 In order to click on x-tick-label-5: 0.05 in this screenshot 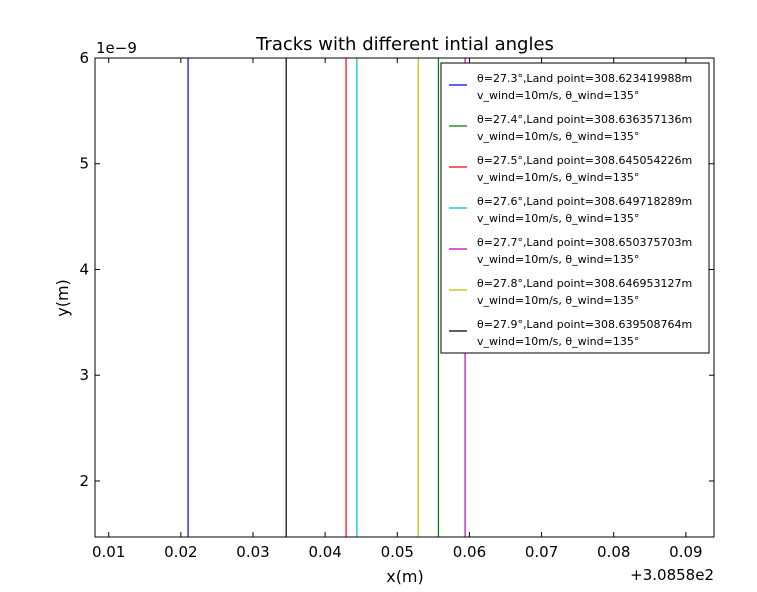, I will do `click(397, 552)`.